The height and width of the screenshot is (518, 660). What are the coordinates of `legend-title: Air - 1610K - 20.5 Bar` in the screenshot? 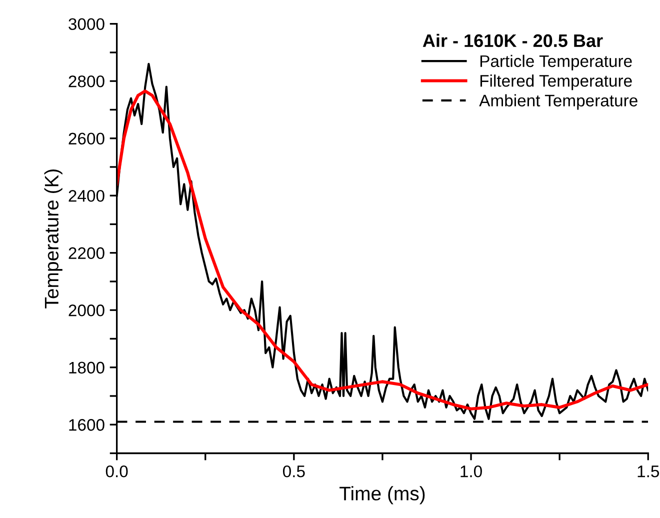 It's located at (512, 41).